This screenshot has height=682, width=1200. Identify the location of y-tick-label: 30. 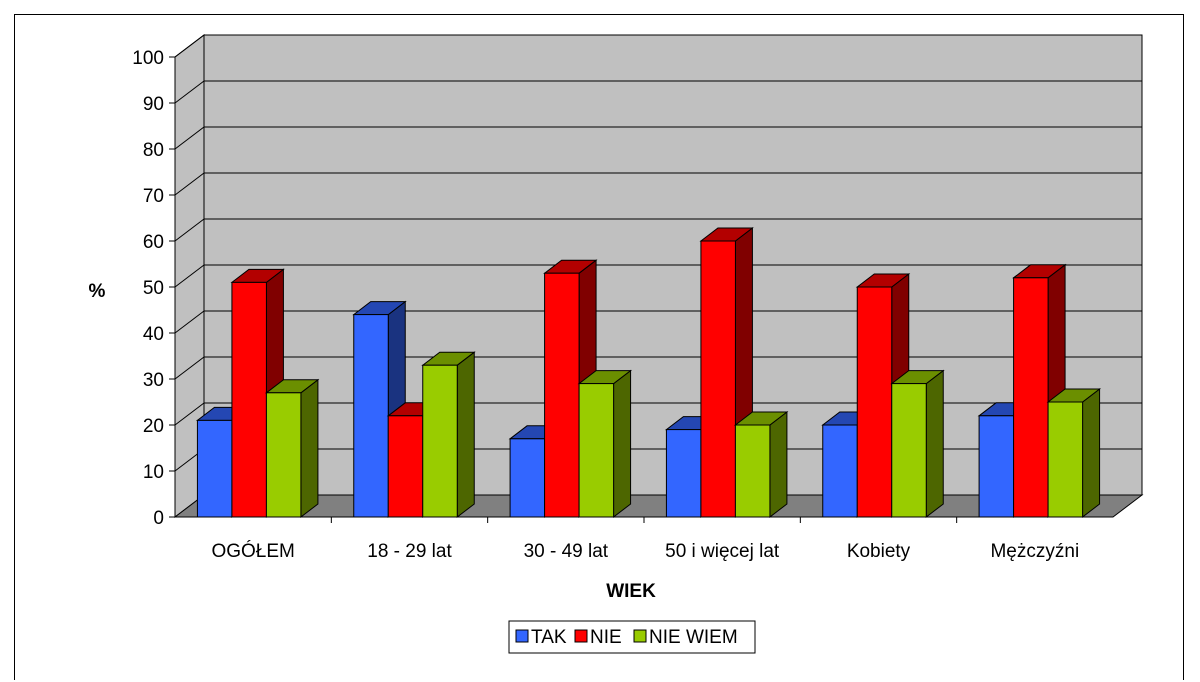
(153, 380).